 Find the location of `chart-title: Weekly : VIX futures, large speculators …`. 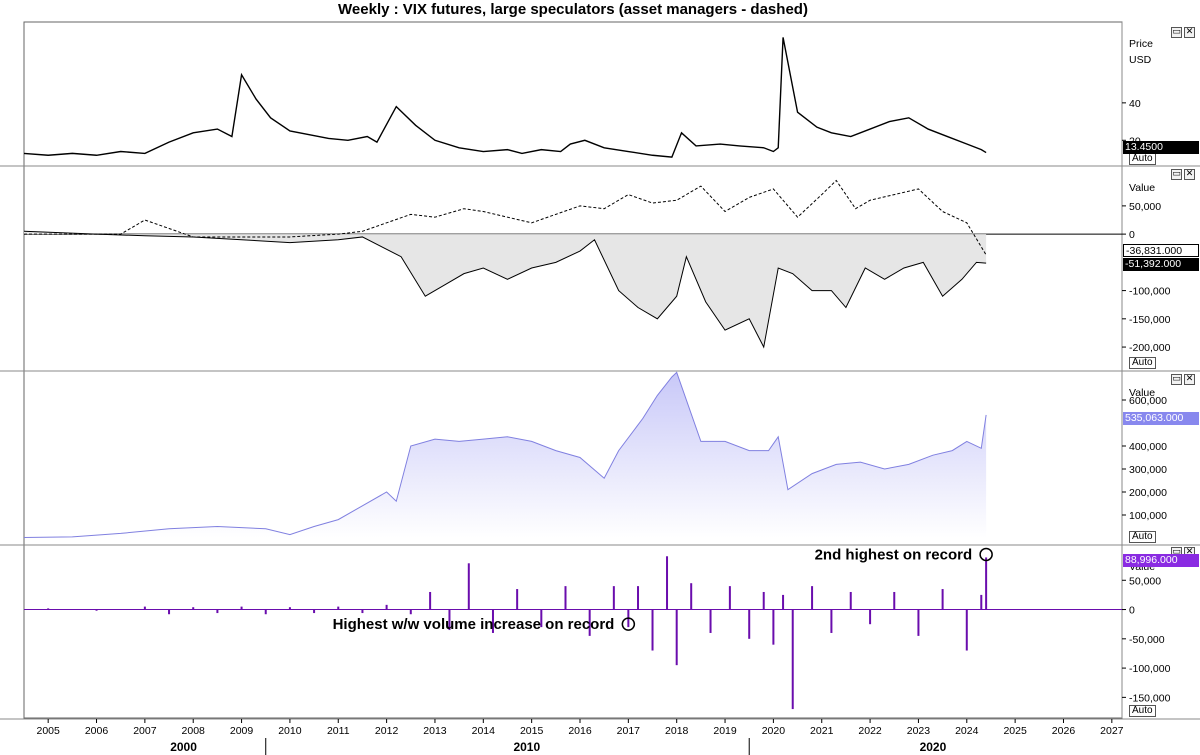

chart-title: Weekly : VIX futures, large speculators … is located at coordinates (573, 9).